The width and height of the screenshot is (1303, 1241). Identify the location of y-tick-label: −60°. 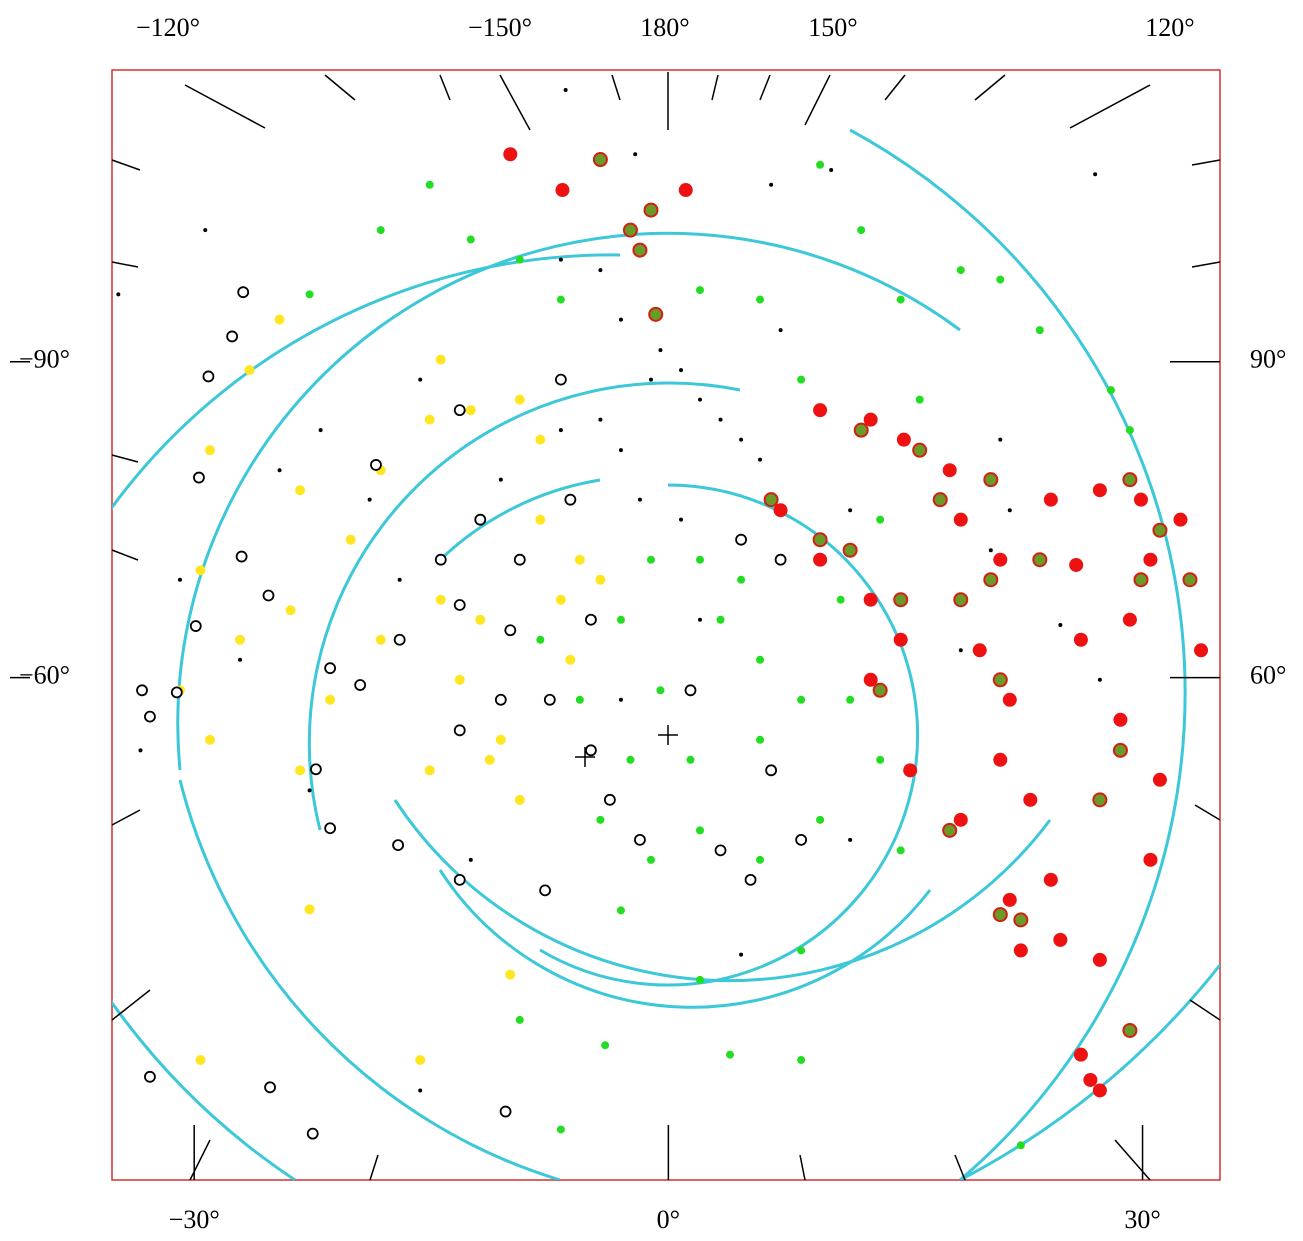
(44, 675).